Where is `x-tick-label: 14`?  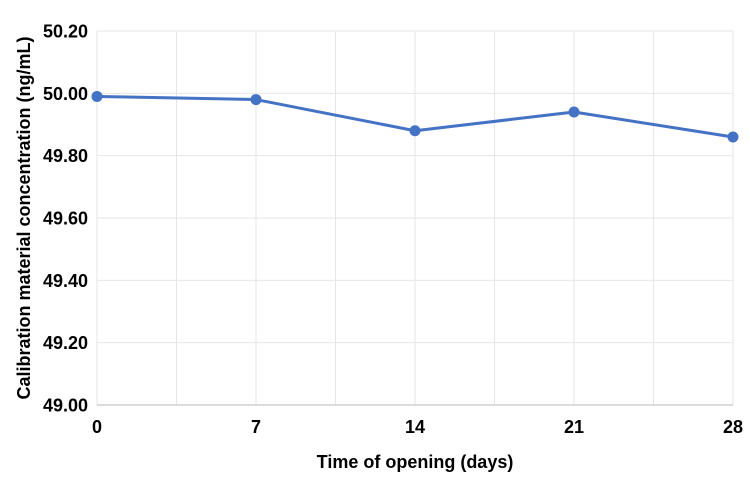 x-tick-label: 14 is located at coordinates (415, 427).